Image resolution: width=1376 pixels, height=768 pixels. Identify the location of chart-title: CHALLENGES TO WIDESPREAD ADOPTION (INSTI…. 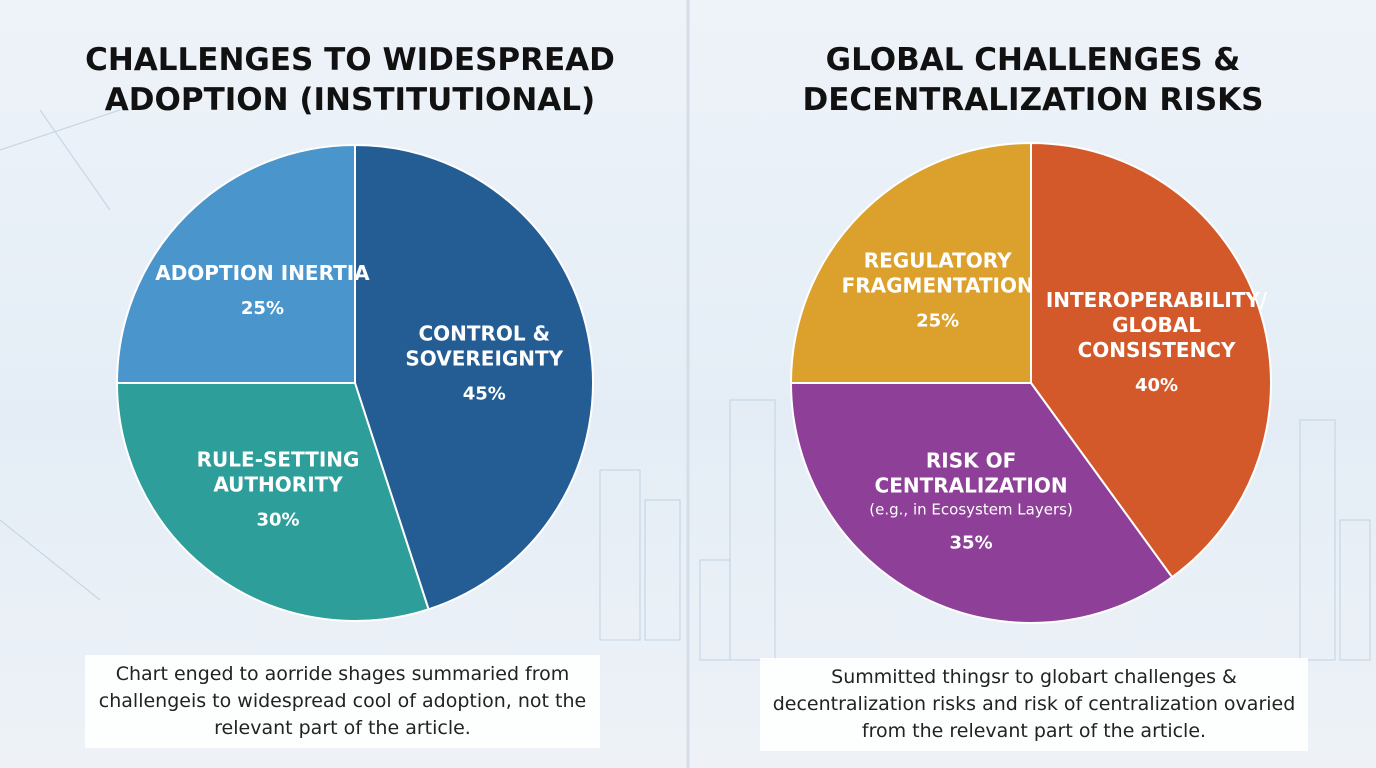
(350, 80).